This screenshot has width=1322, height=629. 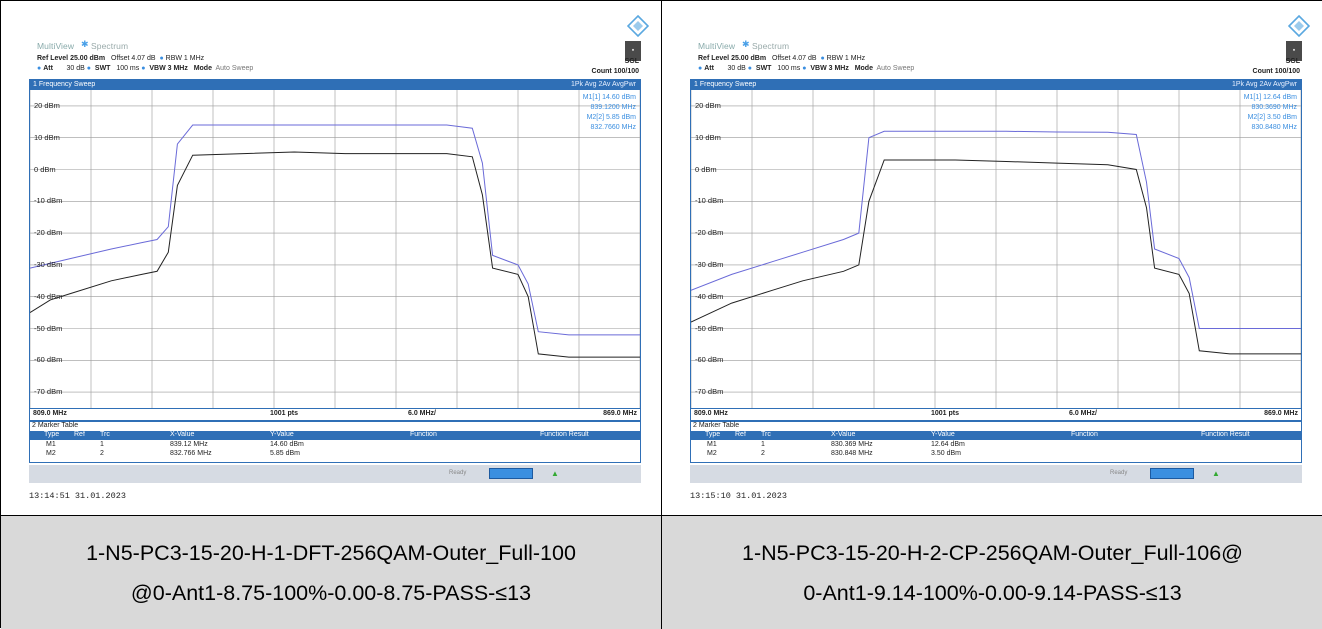 I want to click on marker-table-row: M2 2 832.766 MHz 5.85 dBm, so click(x=335, y=454).